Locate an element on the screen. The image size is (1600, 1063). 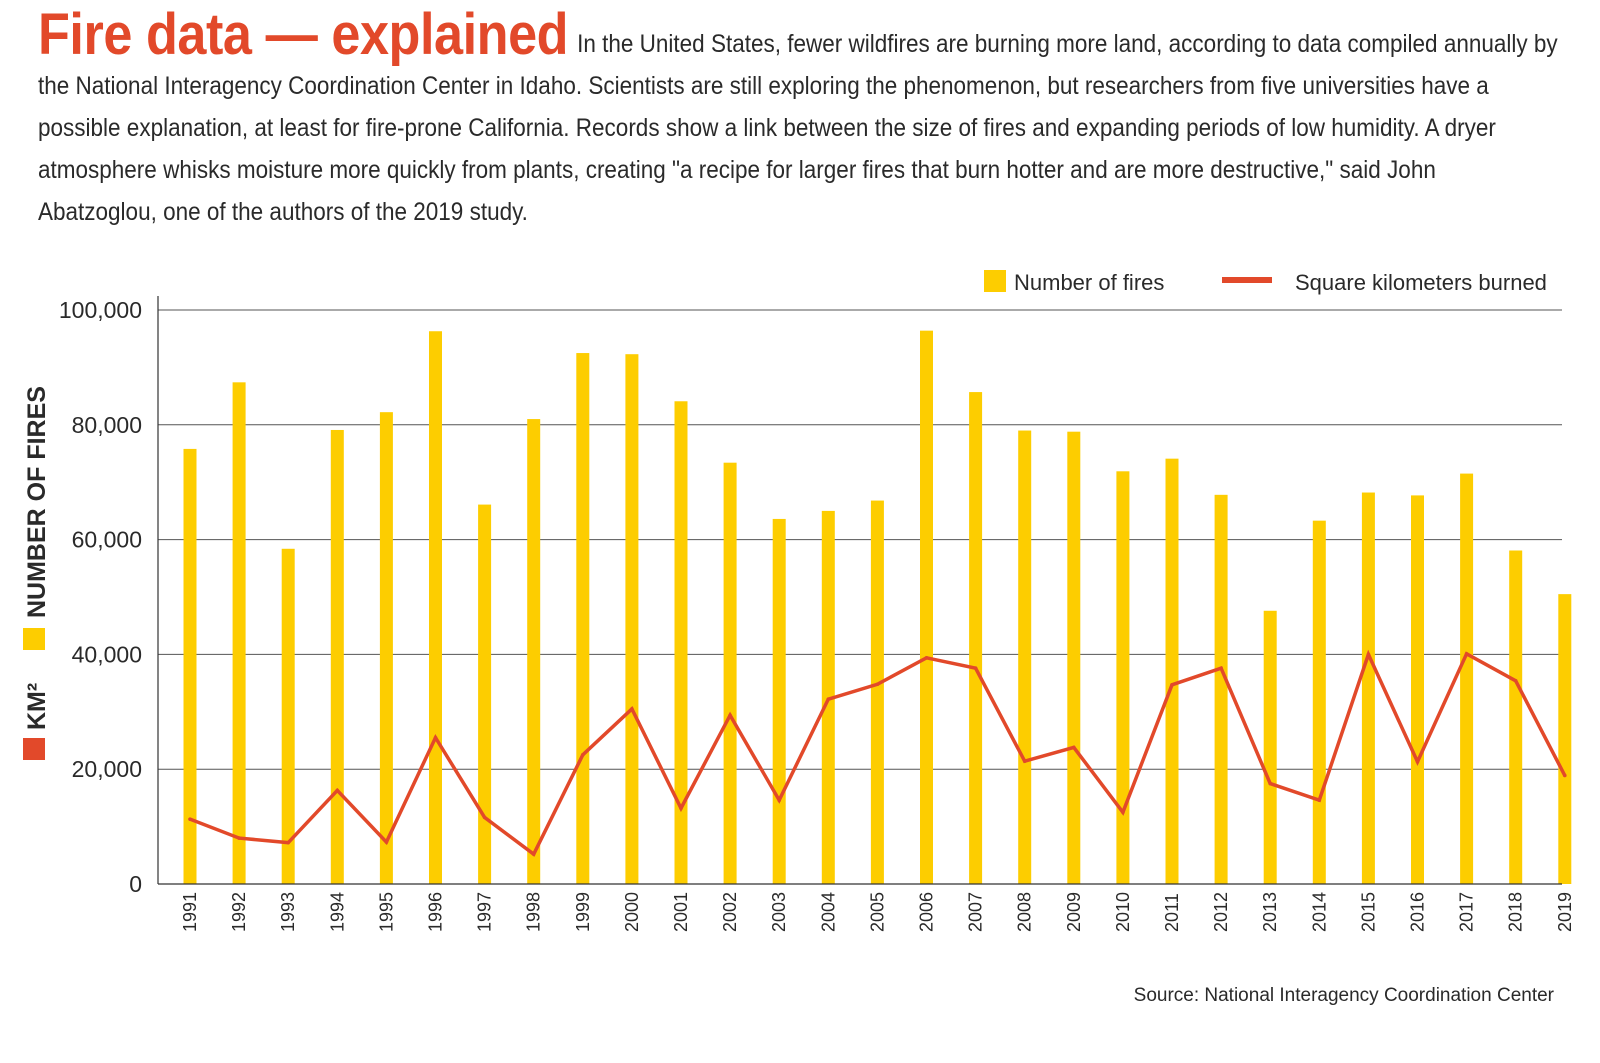
x-tick-label: 2005 is located at coordinates (877, 912).